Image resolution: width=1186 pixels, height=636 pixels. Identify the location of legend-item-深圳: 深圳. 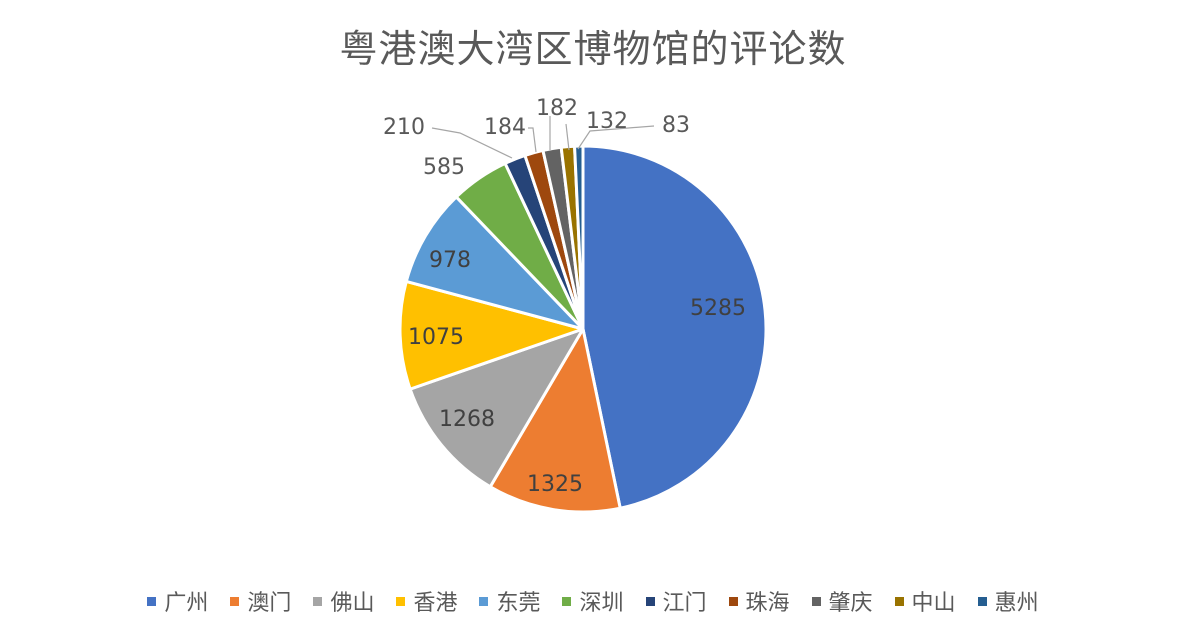
(593, 601).